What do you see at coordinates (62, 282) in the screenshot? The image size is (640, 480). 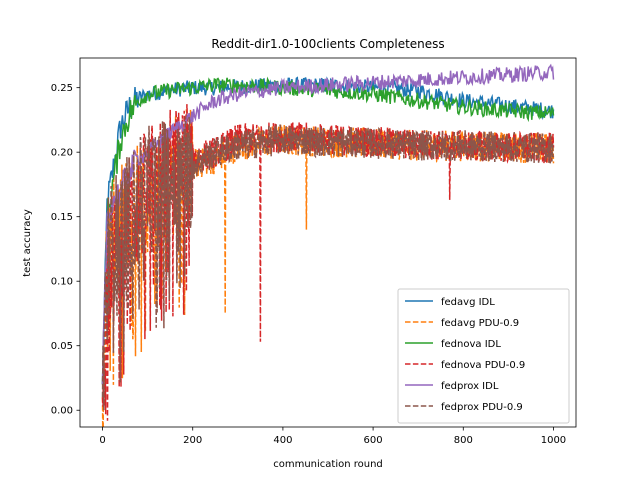 I see `y-tick-label: 0.10` at bounding box center [62, 282].